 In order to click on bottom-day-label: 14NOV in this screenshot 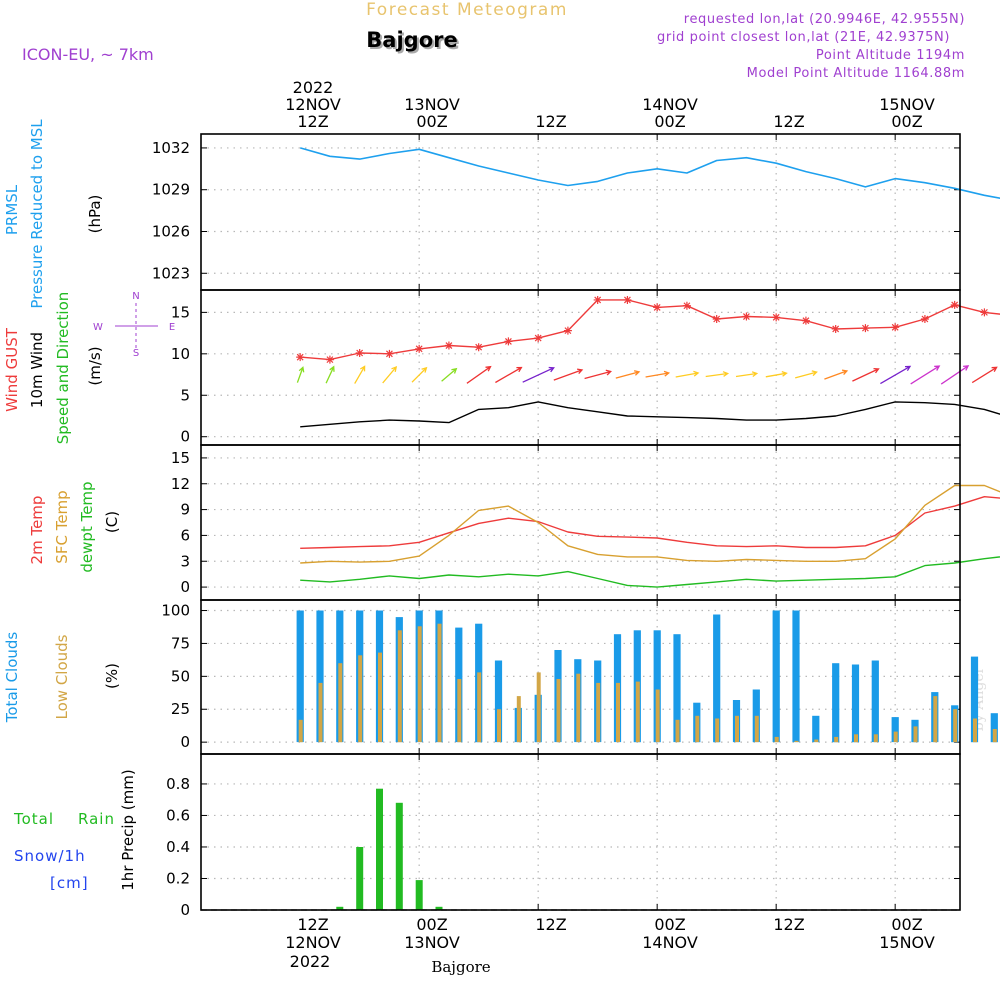, I will do `click(670, 942)`.